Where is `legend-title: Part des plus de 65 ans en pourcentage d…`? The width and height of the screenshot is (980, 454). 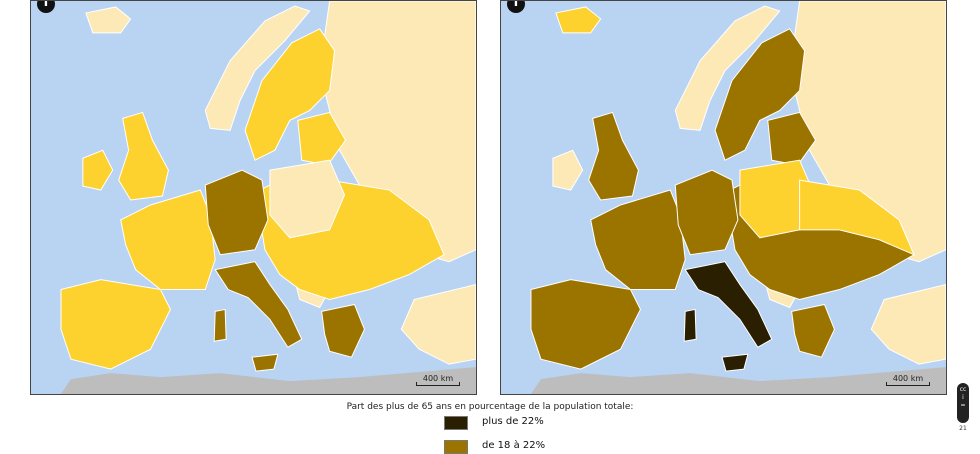
legend-title: Part des plus de 65 ans en pourcentage d… is located at coordinates (490, 407).